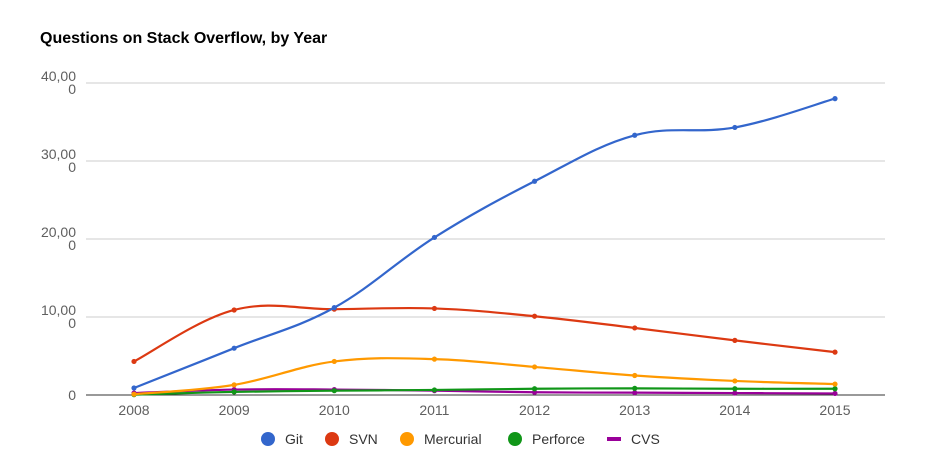  I want to click on legend: Git SVN Mercurial Perforce CVS, so click(460, 439).